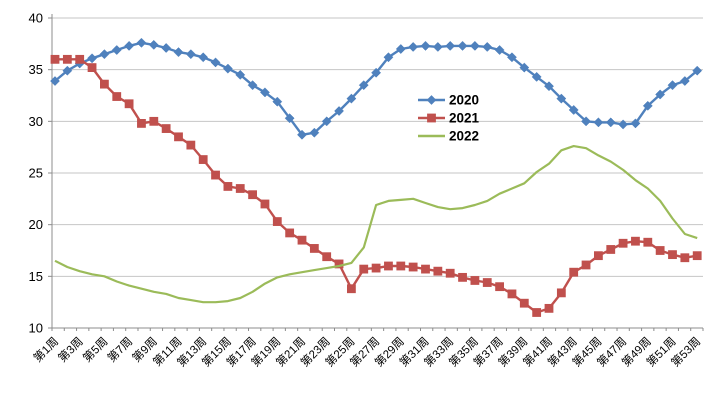 Image resolution: width=720 pixels, height=409 pixels. Describe the element at coordinates (431, 100) in the screenshot. I see `legend-marker-2020` at that location.